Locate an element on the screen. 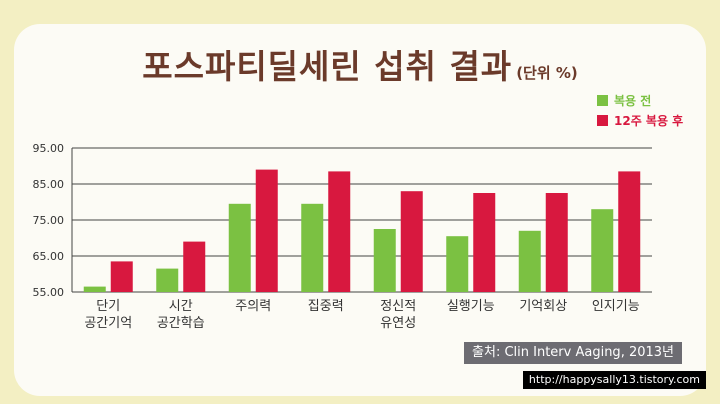 The width and height of the screenshot is (720, 404). category-label: 단기 is located at coordinates (108, 306).